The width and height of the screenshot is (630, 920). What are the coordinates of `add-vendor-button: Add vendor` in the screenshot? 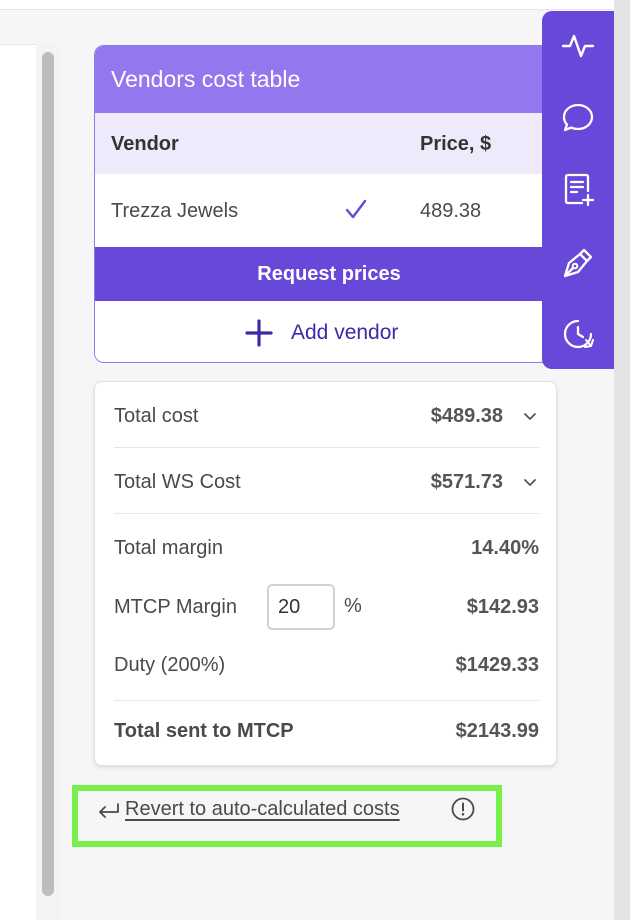 It's located at (329, 331).